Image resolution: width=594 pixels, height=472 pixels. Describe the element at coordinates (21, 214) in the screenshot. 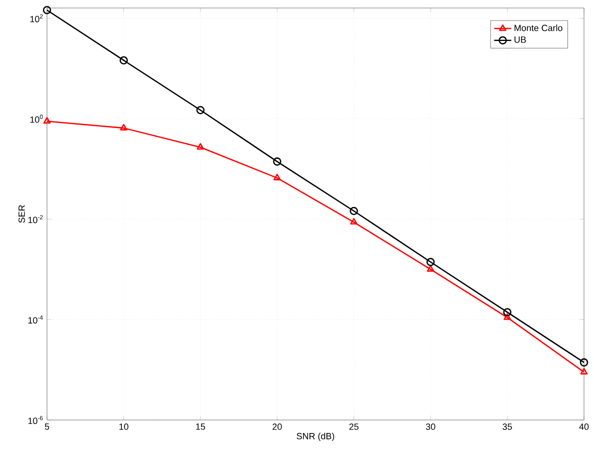

I see `y-axis-title: SER` at that location.